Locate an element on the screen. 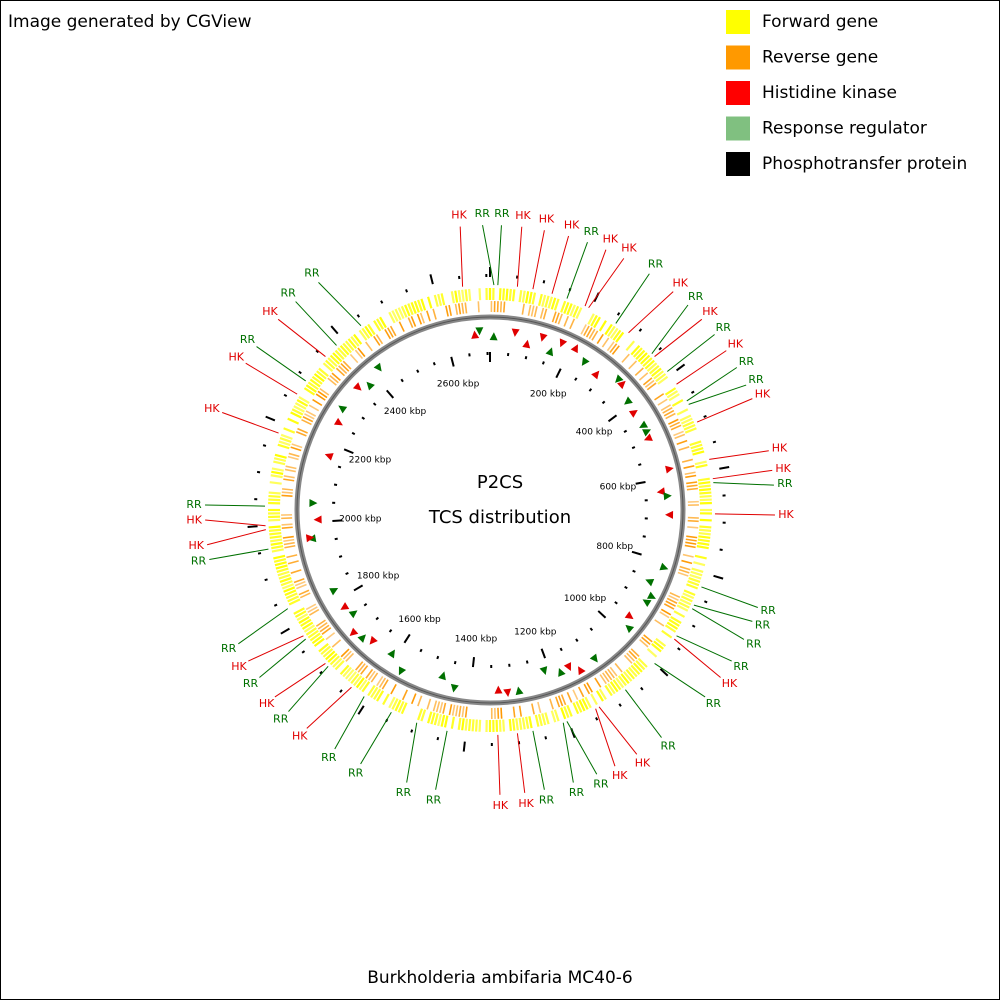 The height and width of the screenshot is (1000, 1000). legend-swatch is located at coordinates (738, 93).